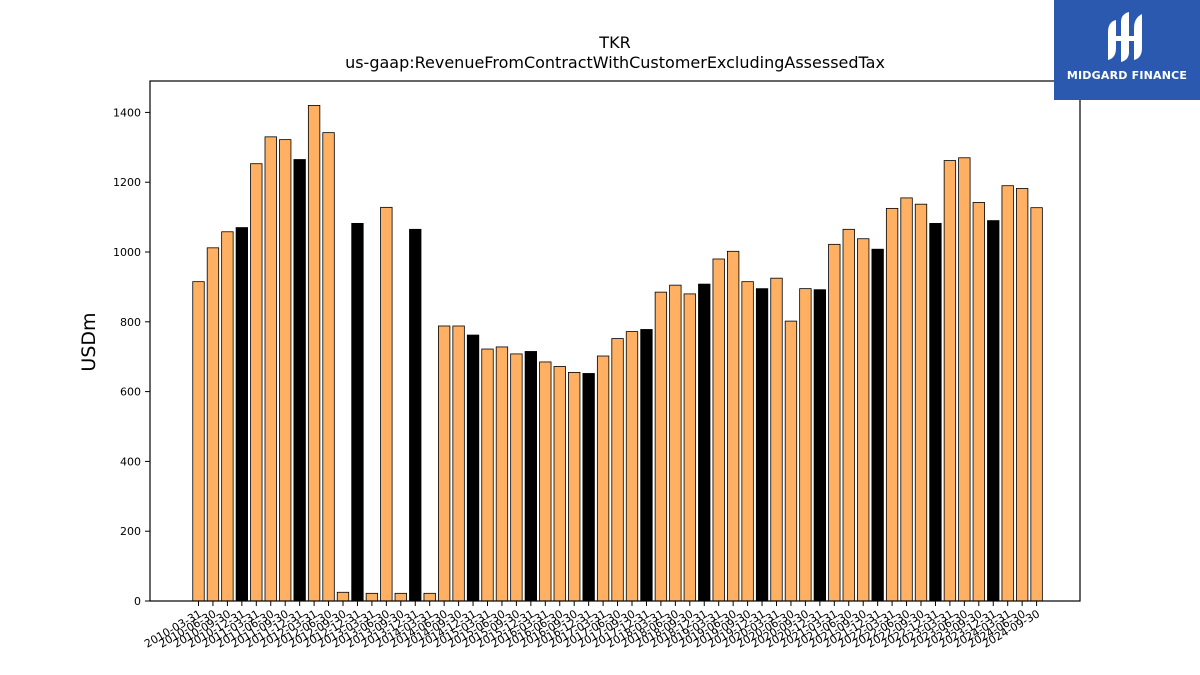 The height and width of the screenshot is (675, 1200). What do you see at coordinates (131, 357) in the screenshot?
I see `y-axis-ticks: 0 200 400 600 800 1000 1200 1400` at bounding box center [131, 357].